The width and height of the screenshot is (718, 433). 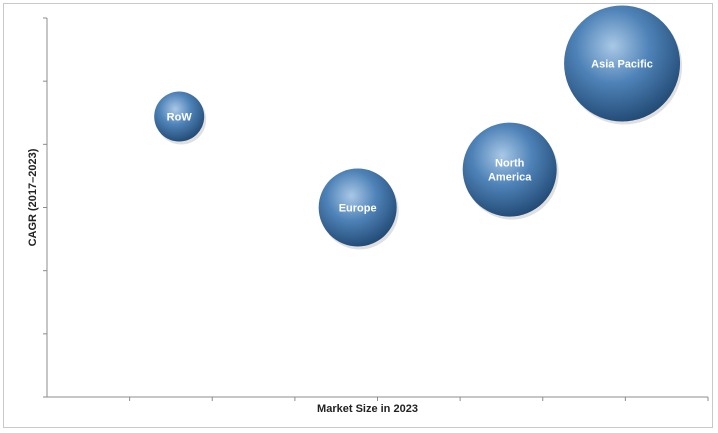 I want to click on bubble-1: Europe, so click(x=358, y=209).